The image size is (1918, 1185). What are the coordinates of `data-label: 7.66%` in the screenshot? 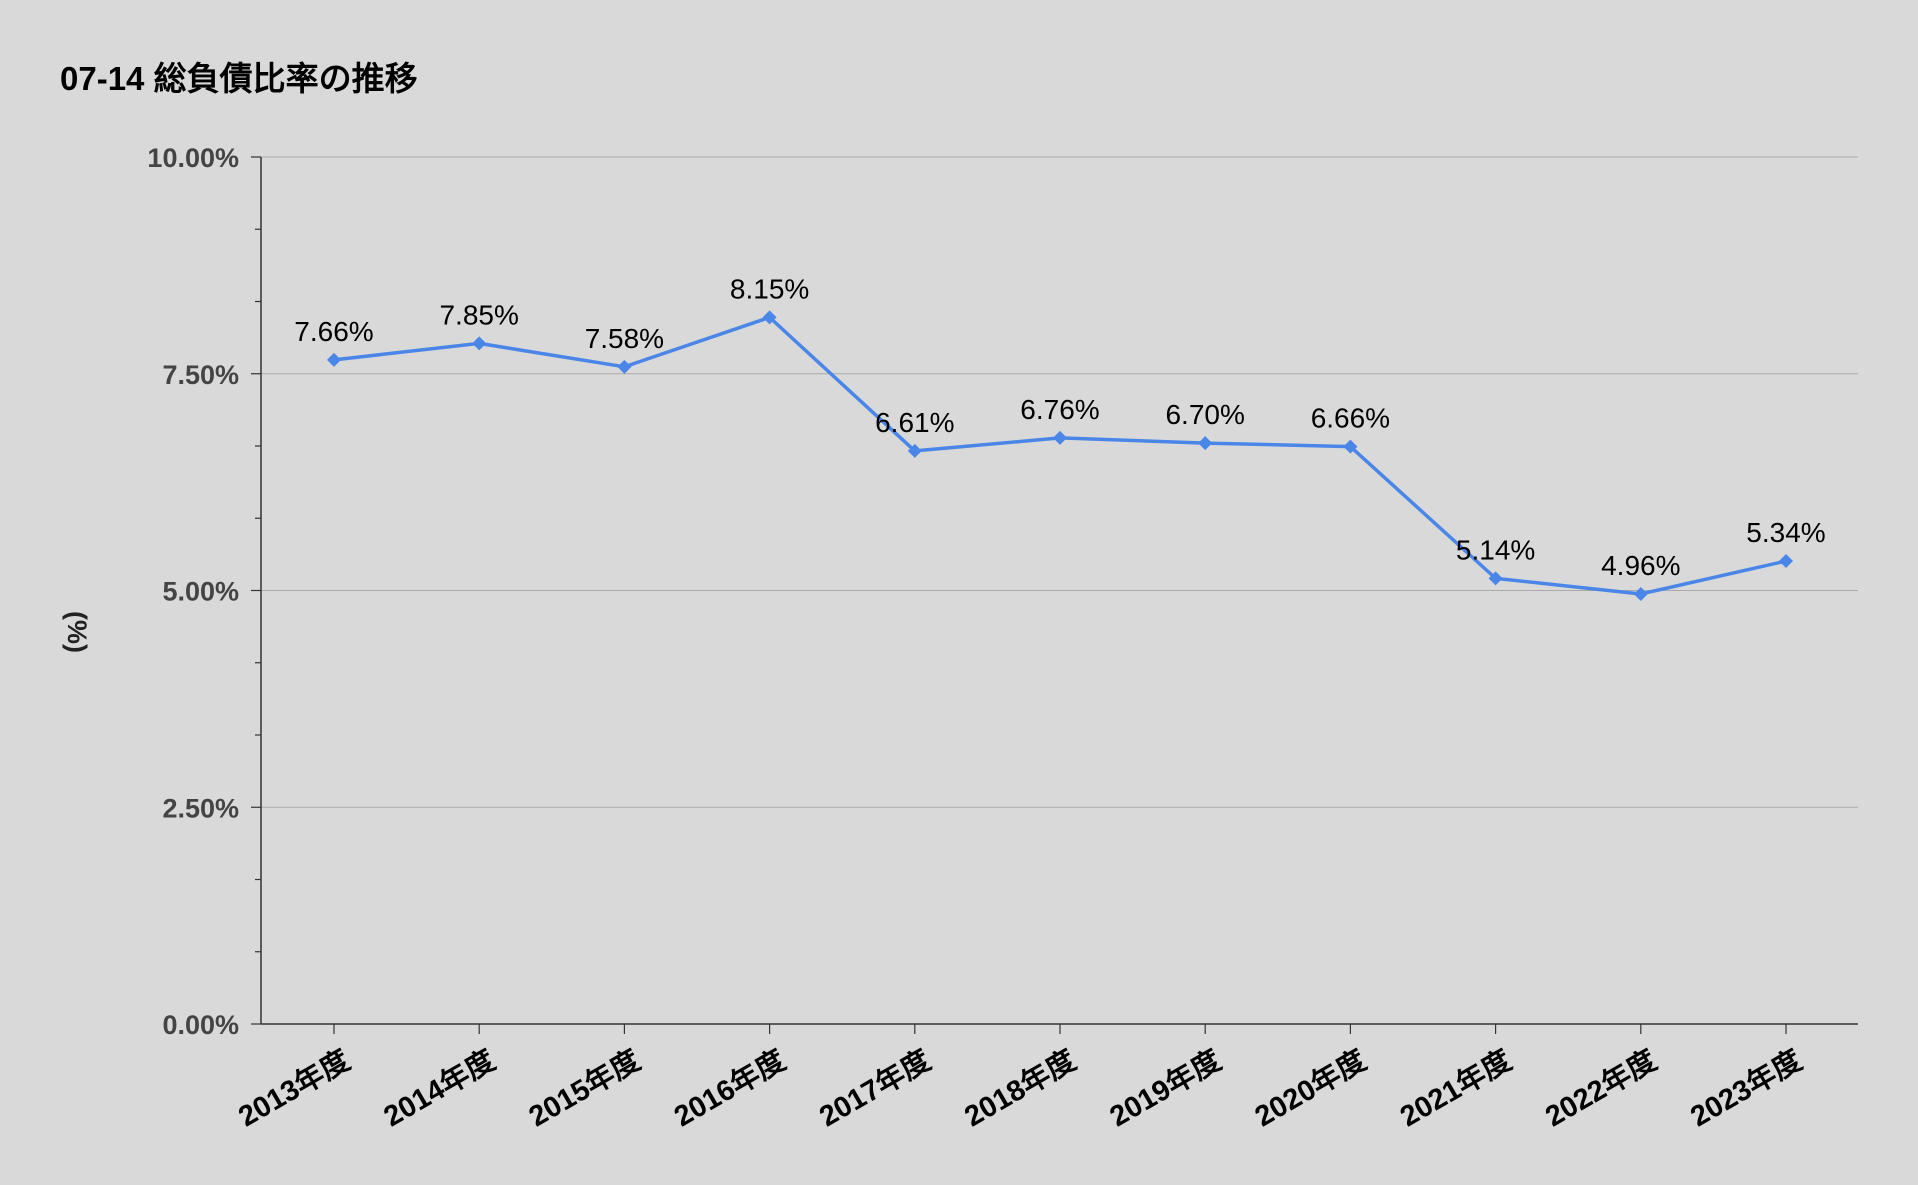 It's located at (333, 331).